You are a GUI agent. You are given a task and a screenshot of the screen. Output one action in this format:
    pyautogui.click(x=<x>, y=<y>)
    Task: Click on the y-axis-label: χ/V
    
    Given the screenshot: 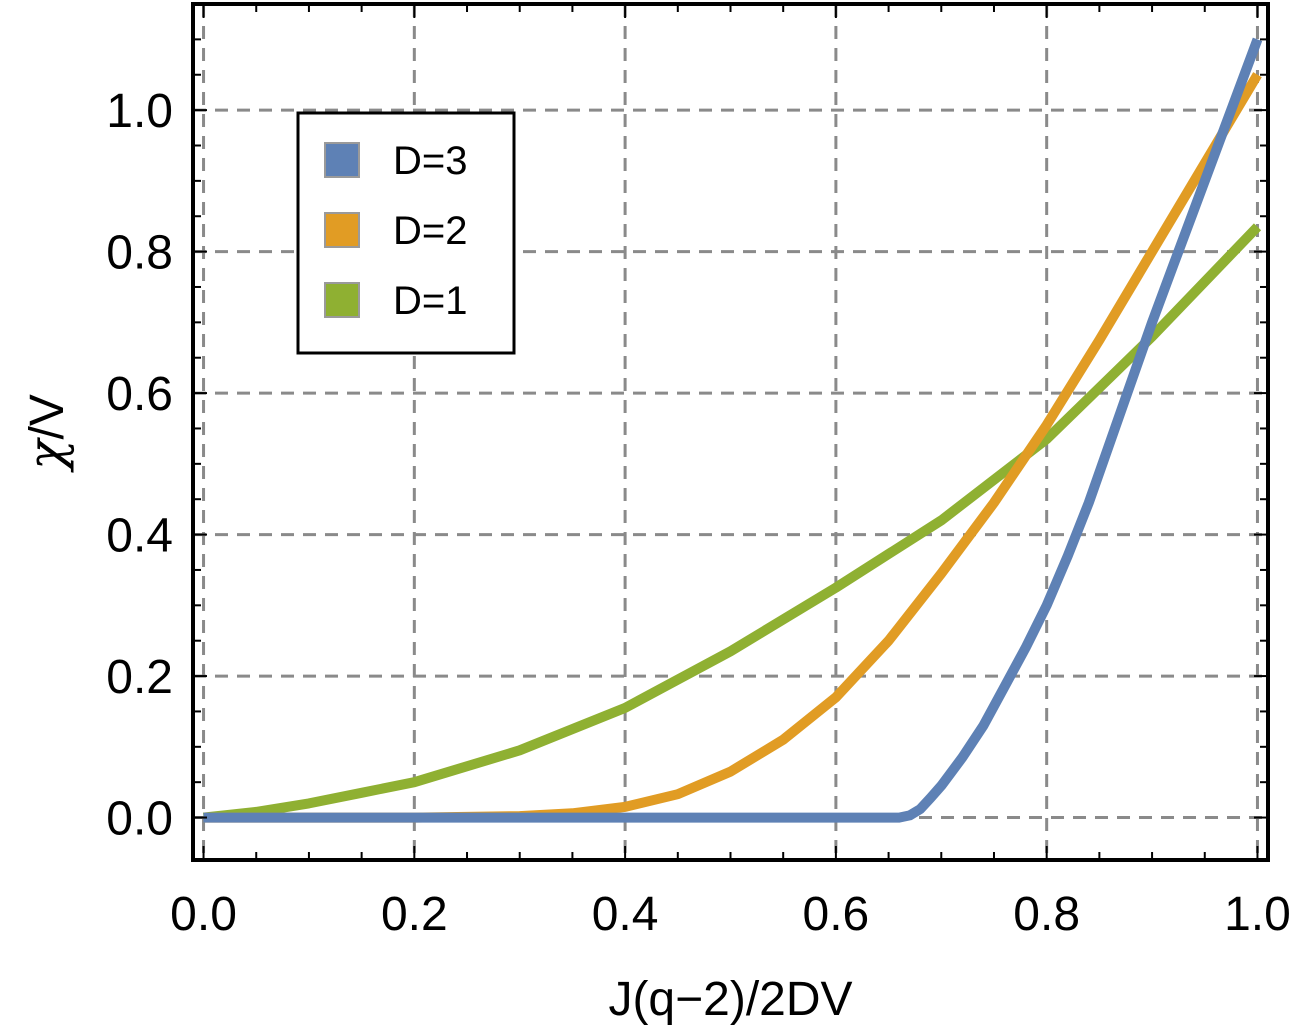 What is the action you would take?
    pyautogui.click(x=46, y=433)
    